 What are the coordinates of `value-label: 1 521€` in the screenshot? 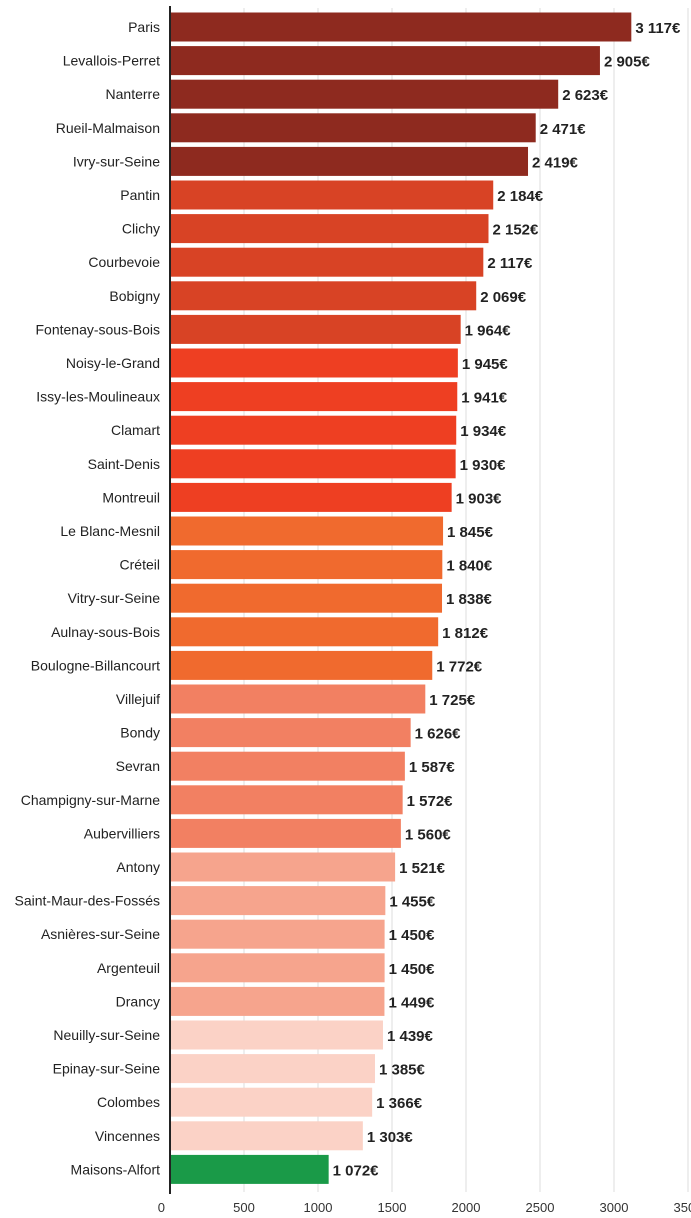 It's located at (422, 868).